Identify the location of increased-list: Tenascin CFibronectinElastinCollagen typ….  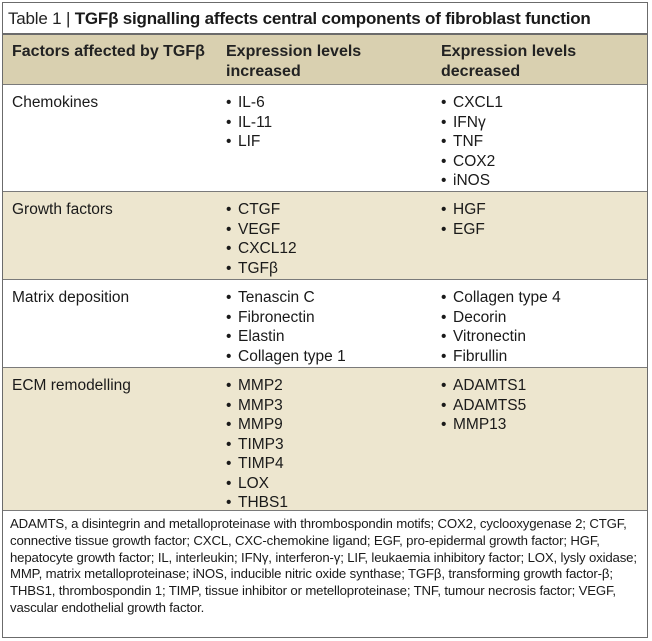
(331, 327).